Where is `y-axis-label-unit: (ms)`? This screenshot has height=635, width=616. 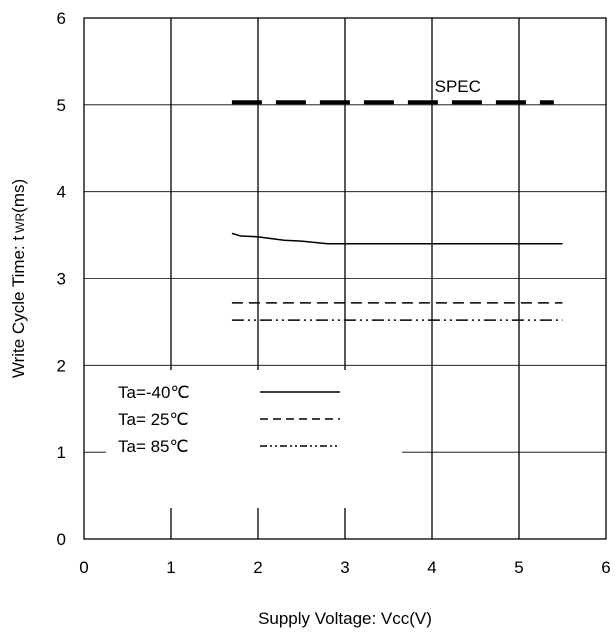 y-axis-label-unit: (ms) is located at coordinates (18, 196).